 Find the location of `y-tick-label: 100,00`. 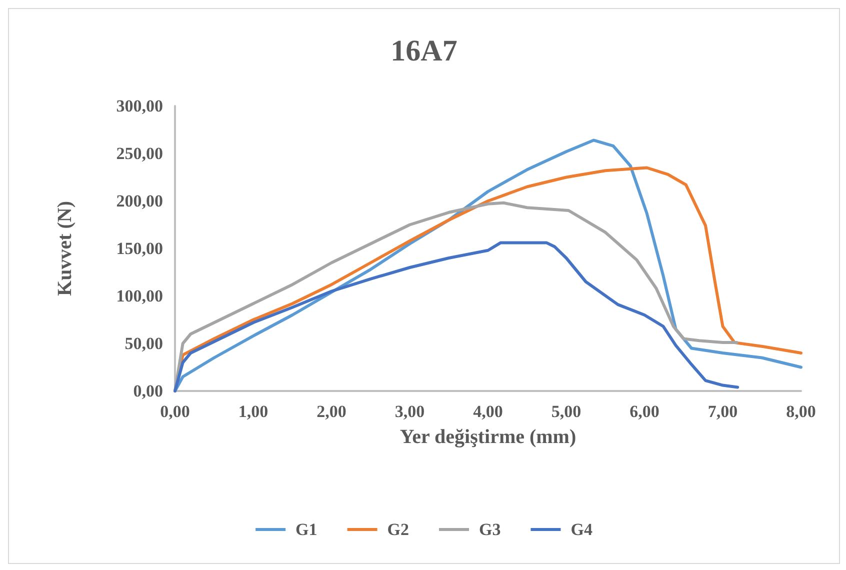

y-tick-label: 100,00 is located at coordinates (139, 296).